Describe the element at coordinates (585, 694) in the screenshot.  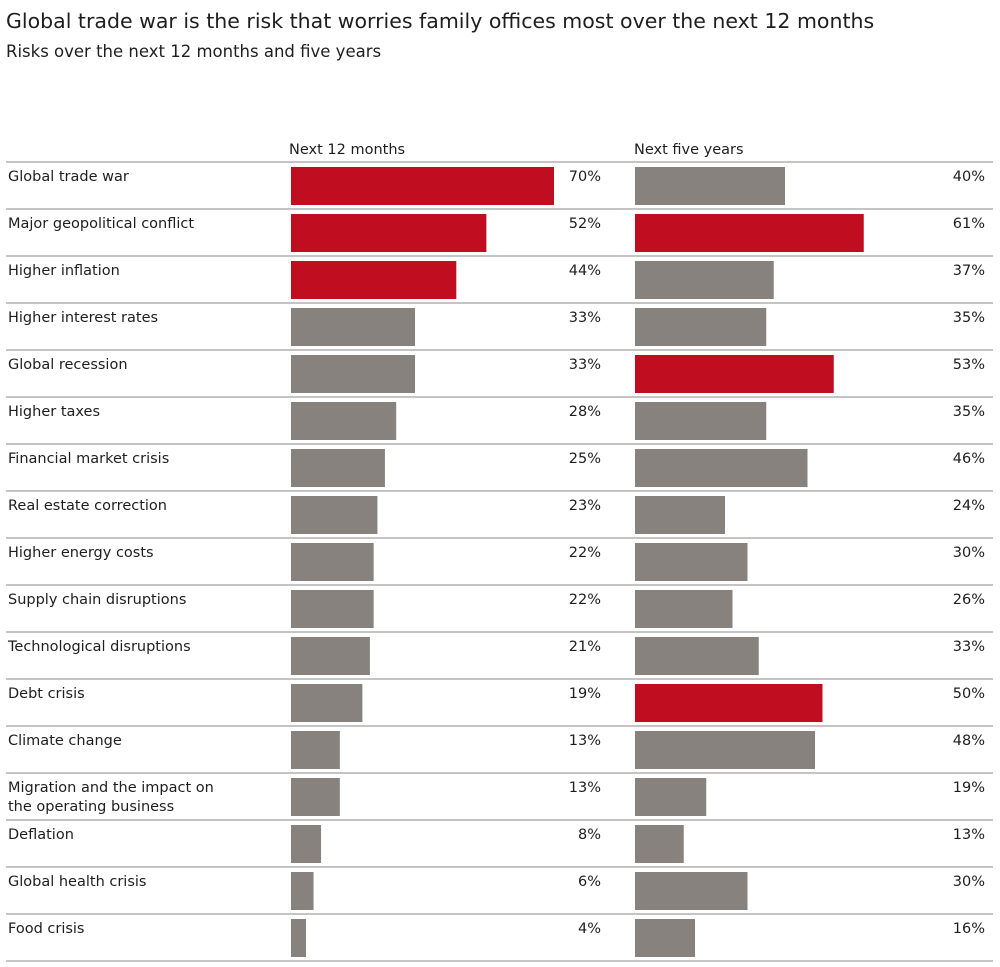
I see `value-label-next-12-months: 19%` at that location.